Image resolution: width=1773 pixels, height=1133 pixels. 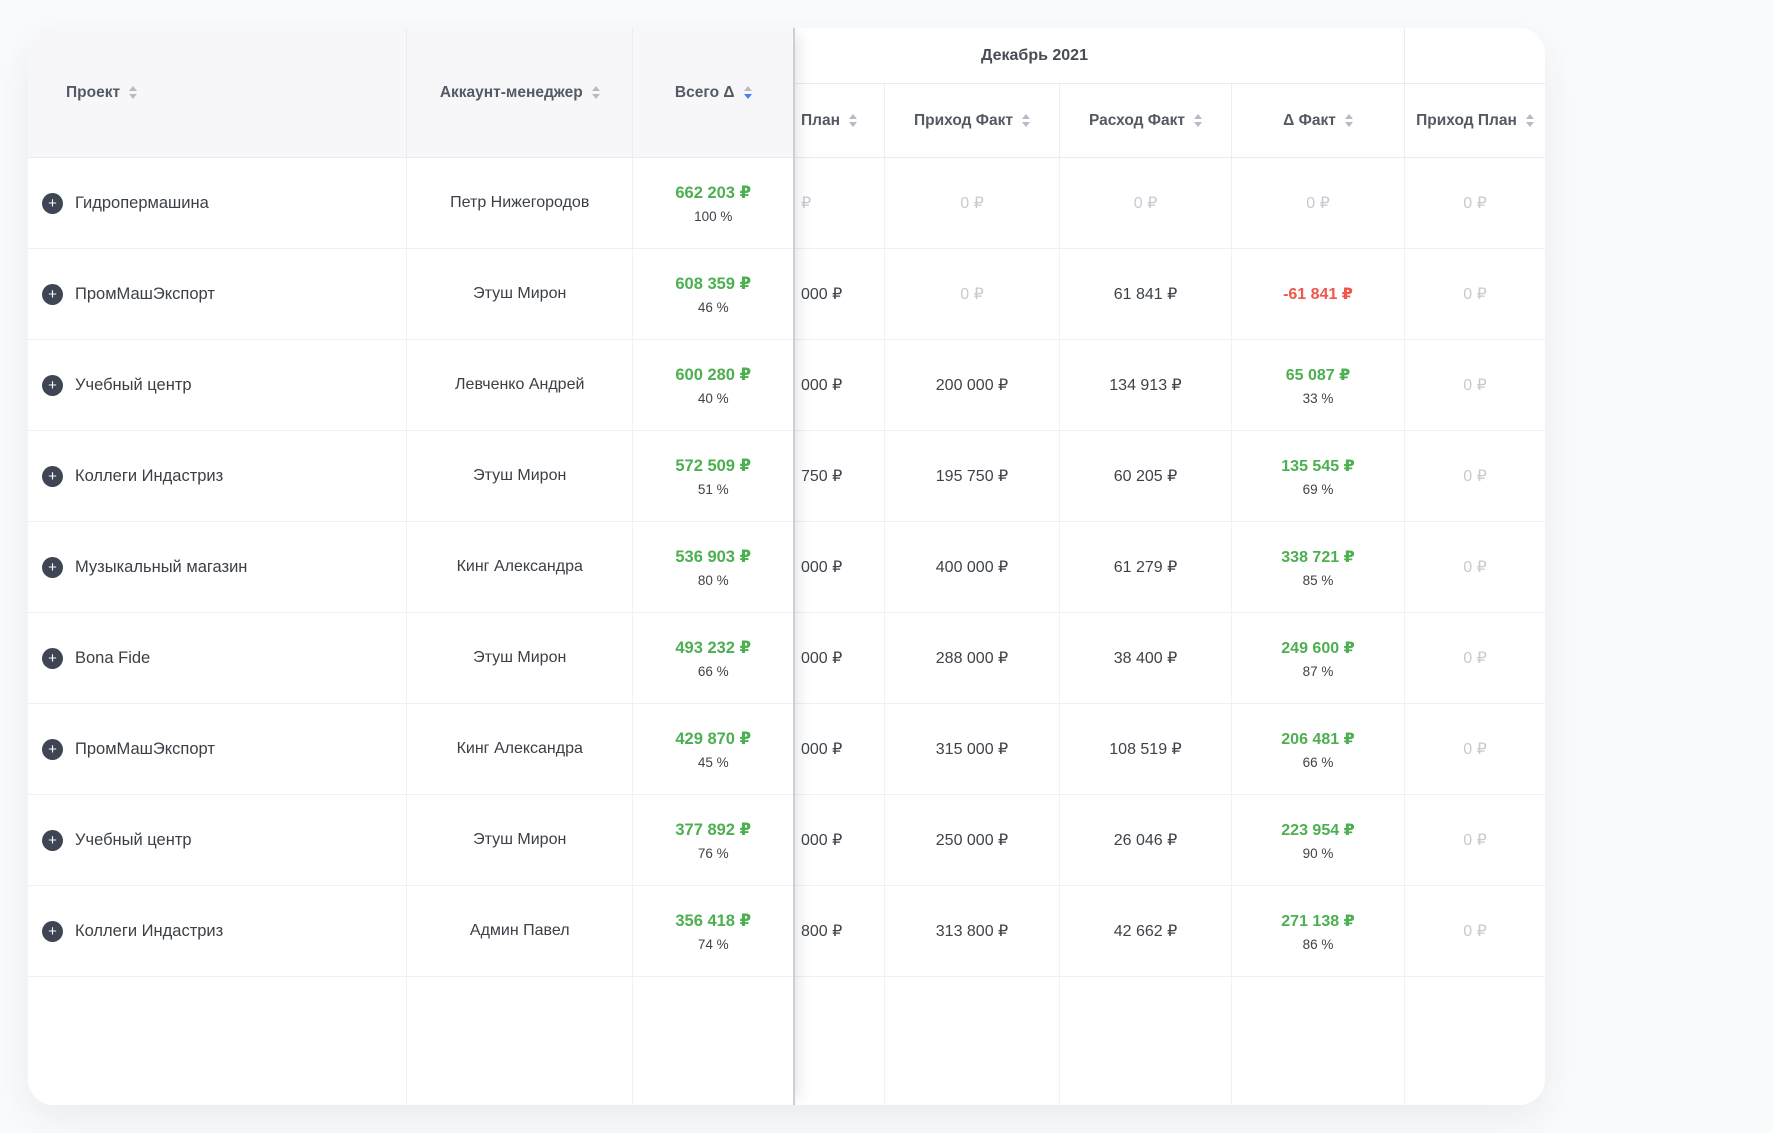 I want to click on column-header-expense-fact: Расход Факт, so click(x=1146, y=120).